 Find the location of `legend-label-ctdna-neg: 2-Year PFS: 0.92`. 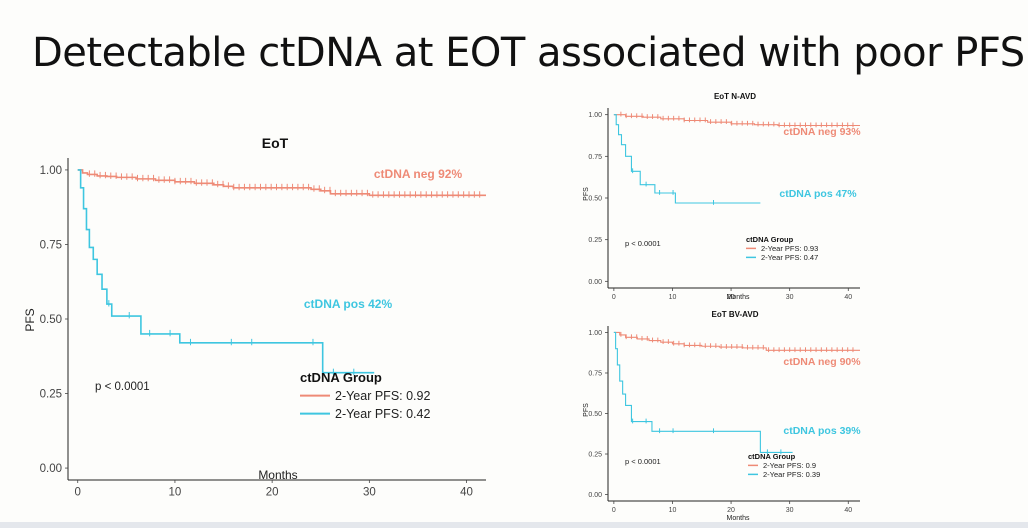

legend-label-ctdna-neg: 2-Year PFS: 0.92 is located at coordinates (382, 396).